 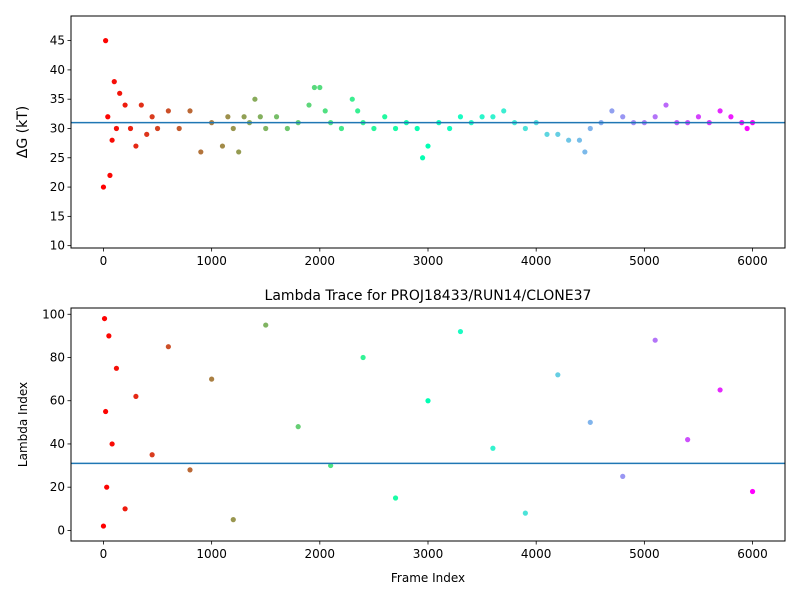 What do you see at coordinates (752, 554) in the screenshot?
I see `lambda-x-tick-label: 6000` at bounding box center [752, 554].